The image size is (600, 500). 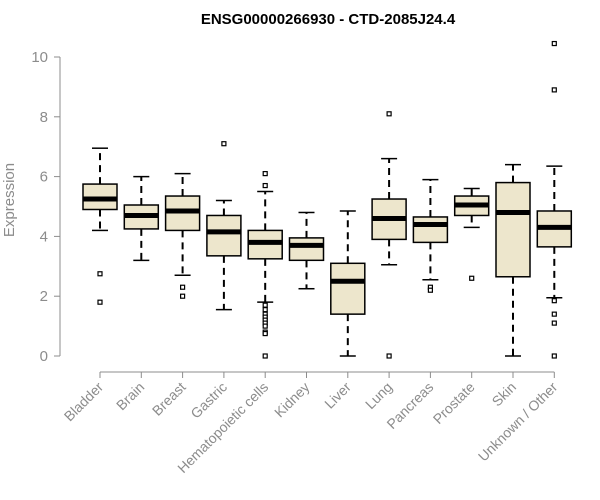 I want to click on y-tick-label: 4, so click(x=44, y=236).